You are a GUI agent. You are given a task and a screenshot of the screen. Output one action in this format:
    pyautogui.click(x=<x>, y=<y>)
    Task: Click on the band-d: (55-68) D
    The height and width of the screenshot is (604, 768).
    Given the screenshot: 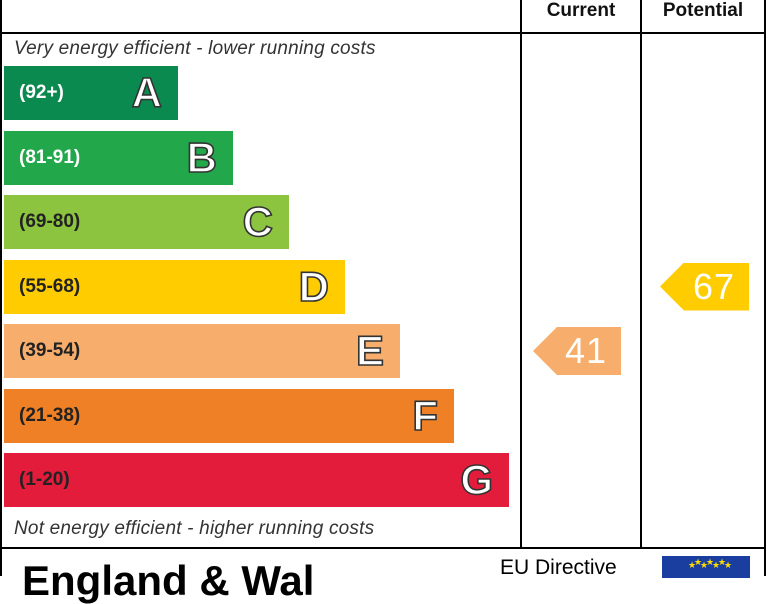 What is the action you would take?
    pyautogui.click(x=174, y=286)
    